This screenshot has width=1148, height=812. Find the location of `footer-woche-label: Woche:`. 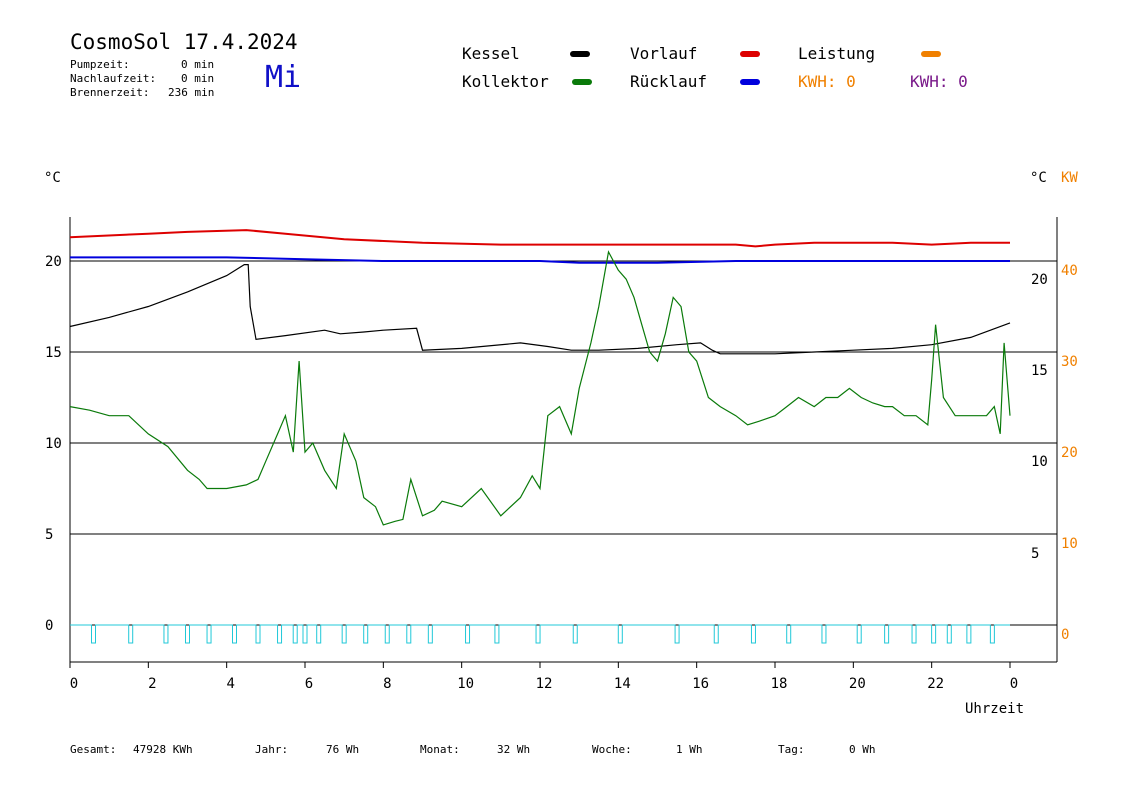

footer-woche-label: Woche: is located at coordinates (612, 749).